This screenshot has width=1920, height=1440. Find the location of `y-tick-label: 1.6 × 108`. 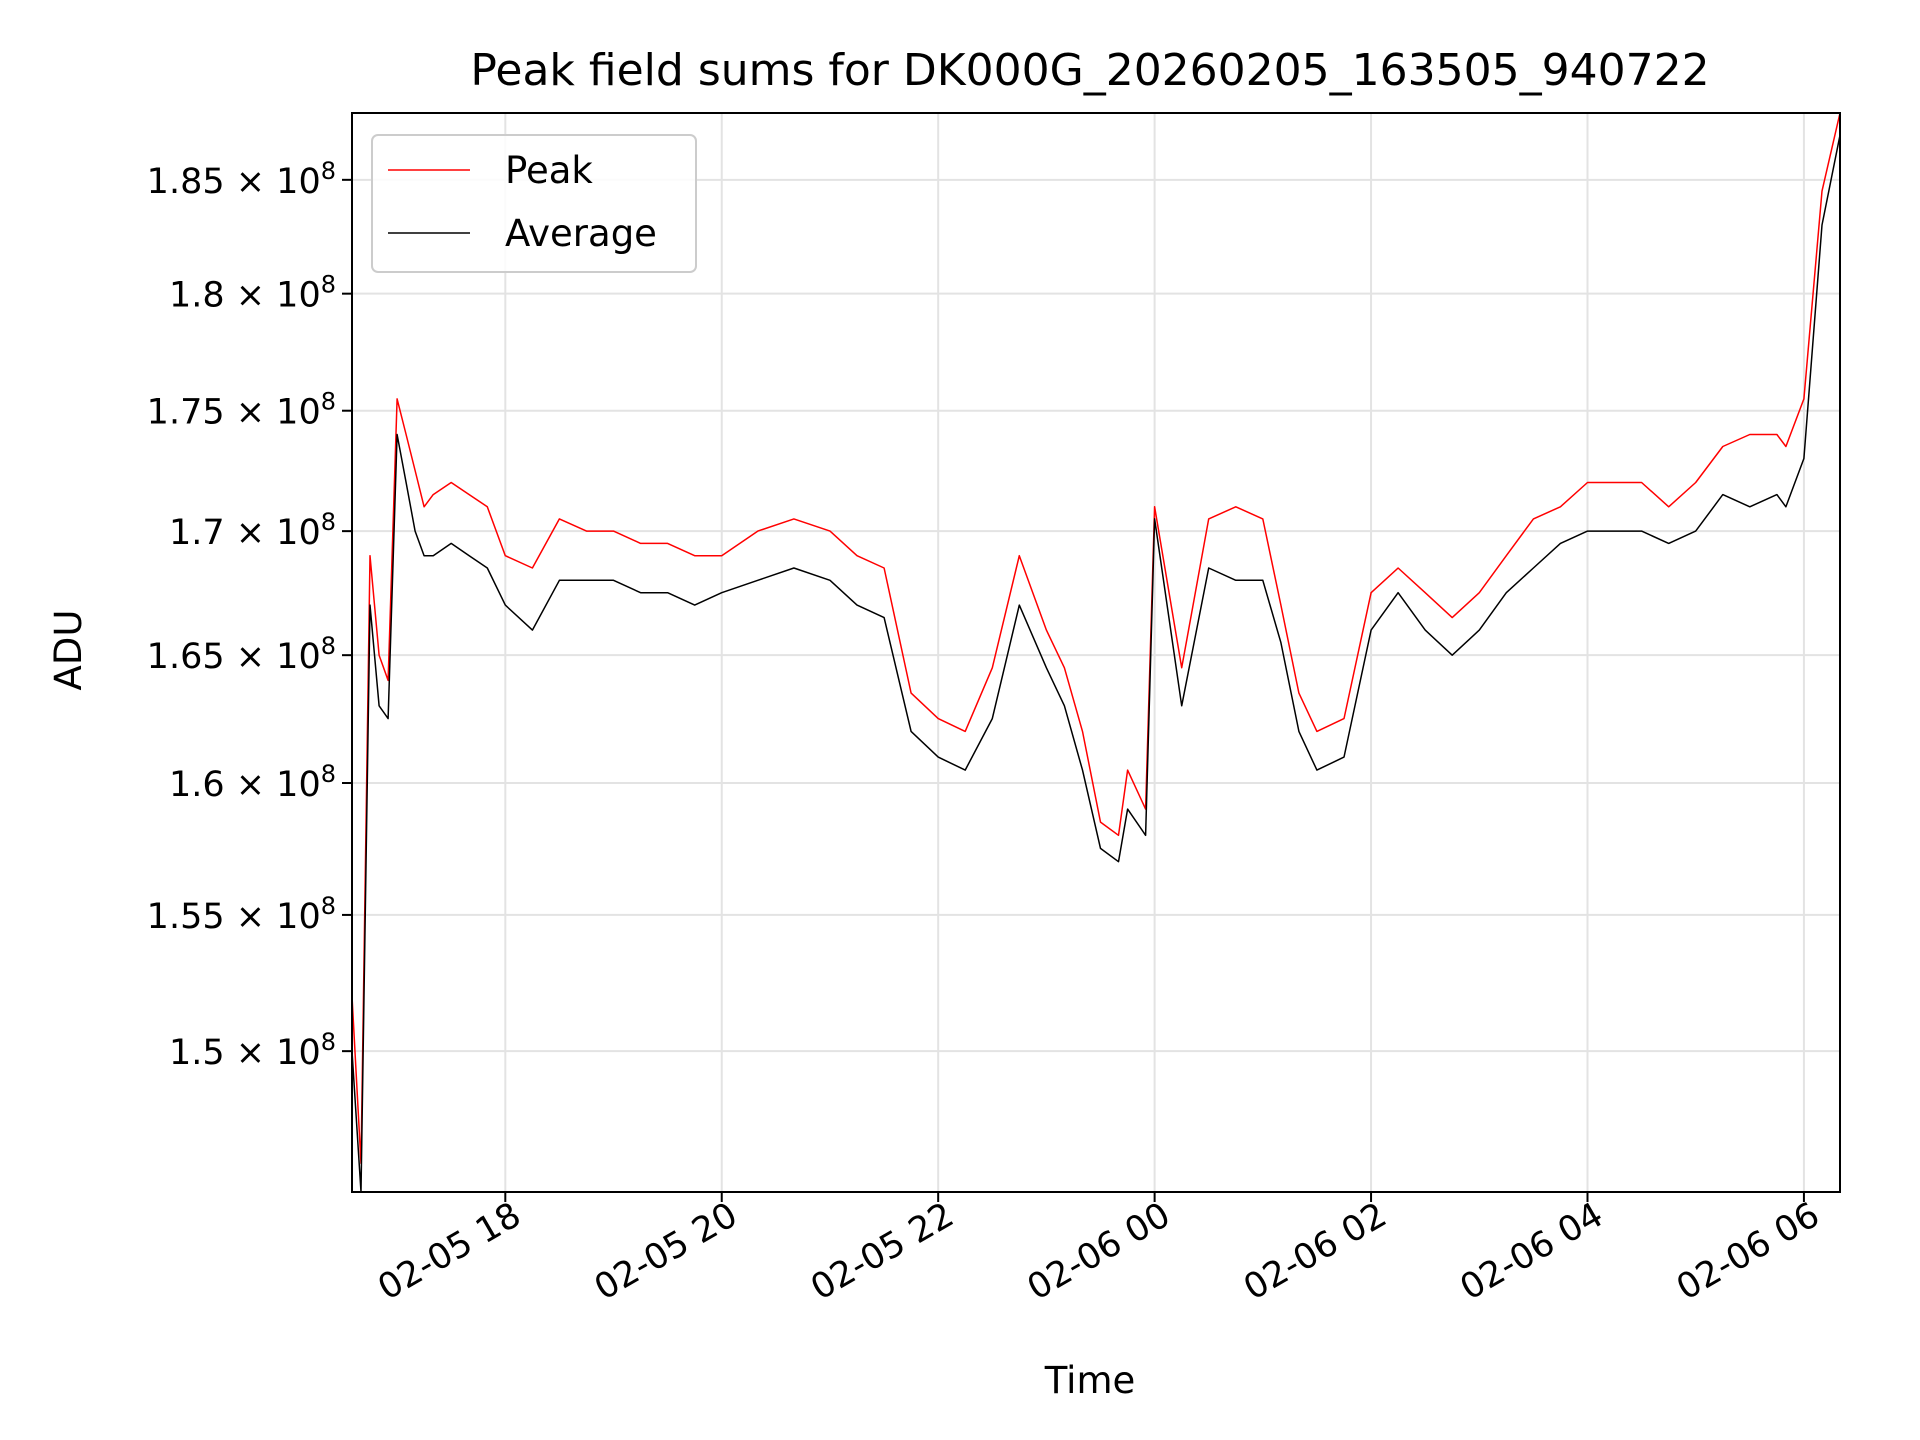

y-tick-label: 1.6 × 108 is located at coordinates (252, 782).